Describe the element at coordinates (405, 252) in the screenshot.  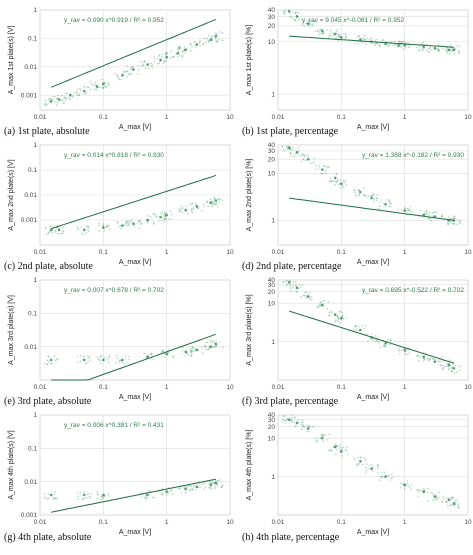
I see `x-tick-label-d: 1` at that location.